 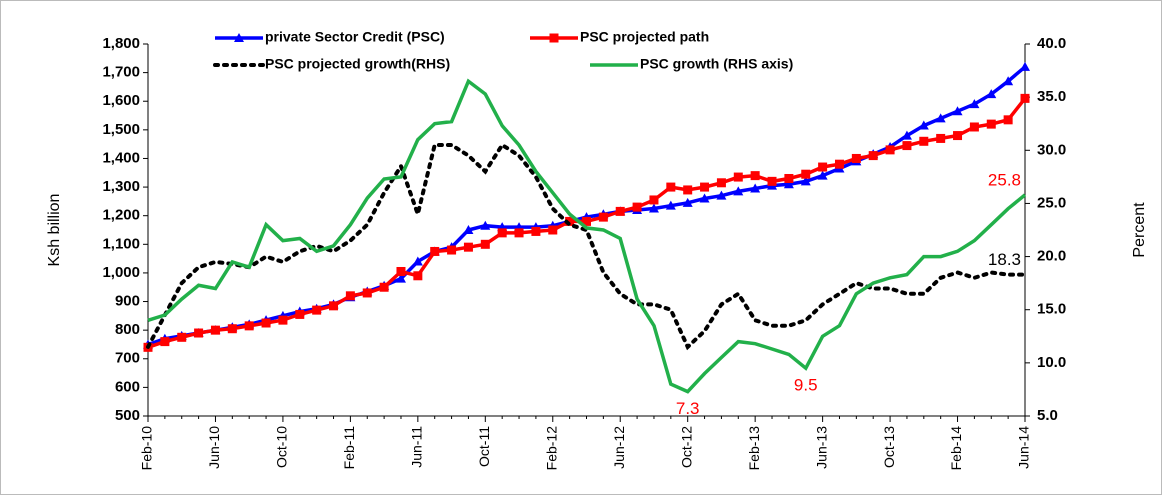 What do you see at coordinates (1047, 415) in the screenshot?
I see `y2-tick-label: 5.0` at bounding box center [1047, 415].